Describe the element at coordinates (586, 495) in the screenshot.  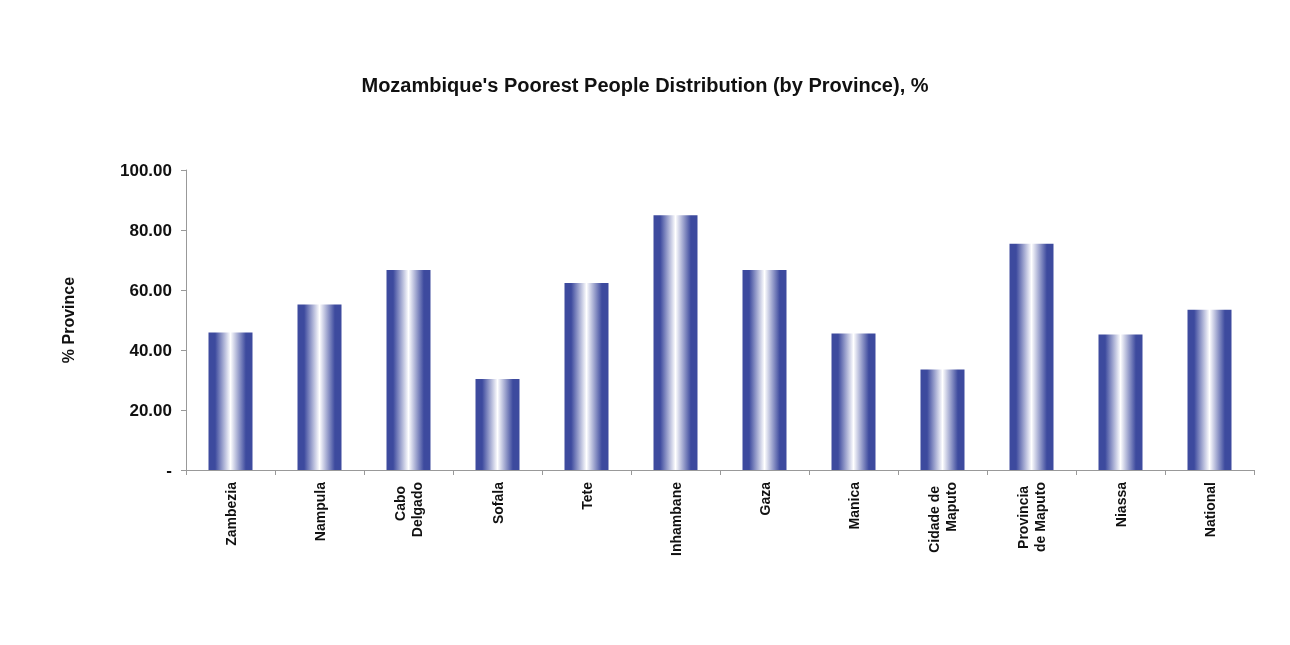
I see `x-tick-label: Tete` at that location.